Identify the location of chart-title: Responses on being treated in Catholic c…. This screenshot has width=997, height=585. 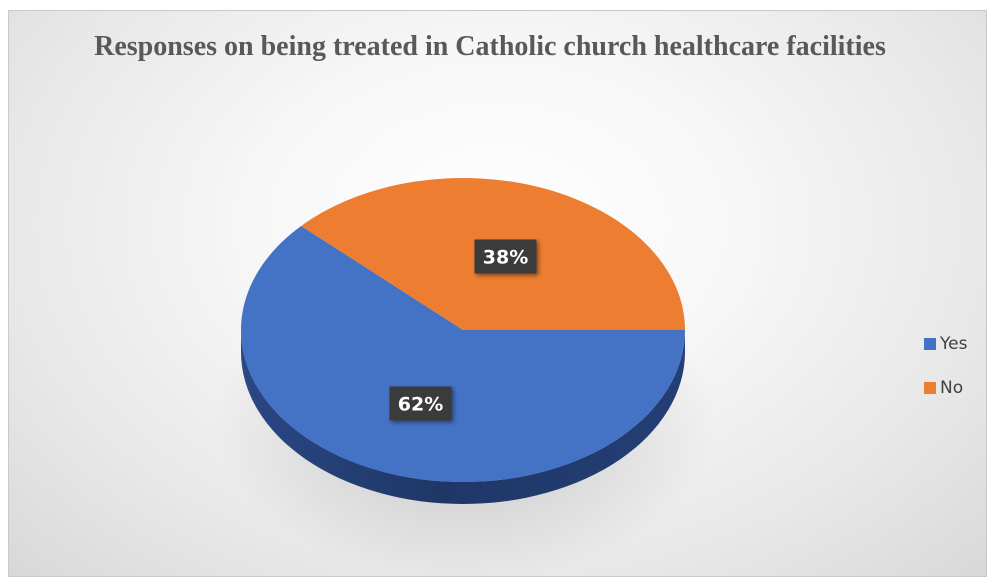
(490, 46).